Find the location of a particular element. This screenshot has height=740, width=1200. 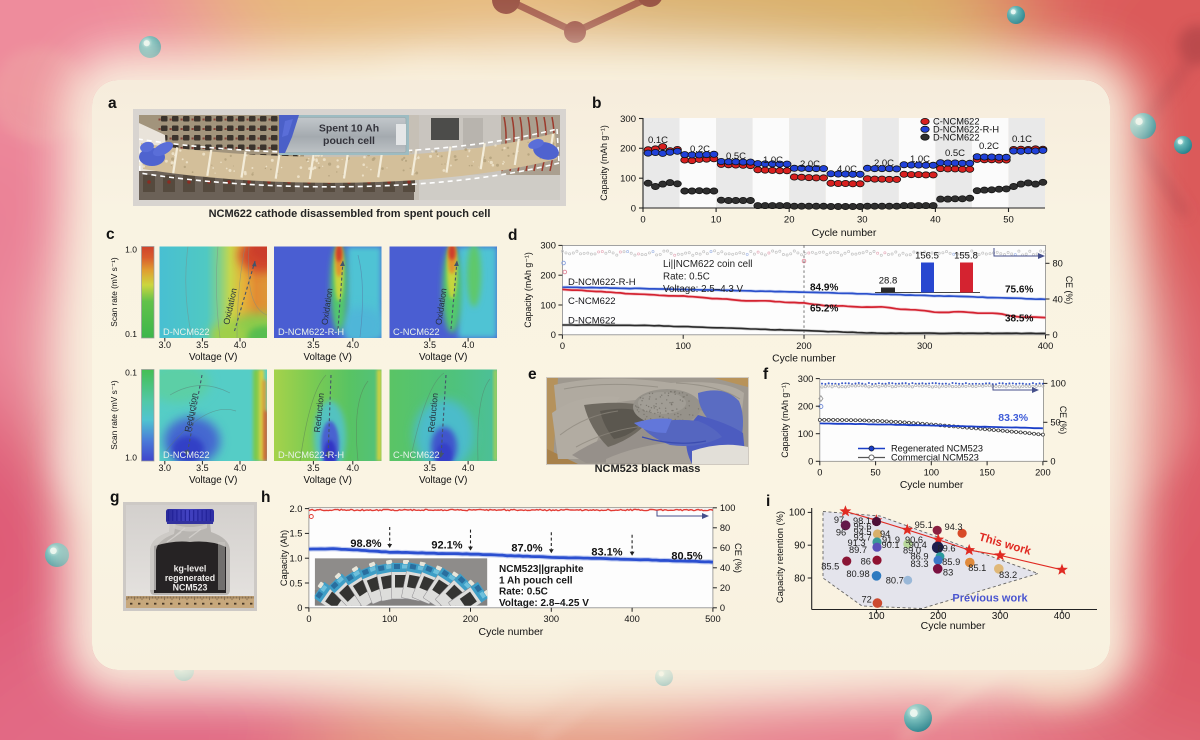

svg-text: 84.9% is located at coordinates (824, 288).